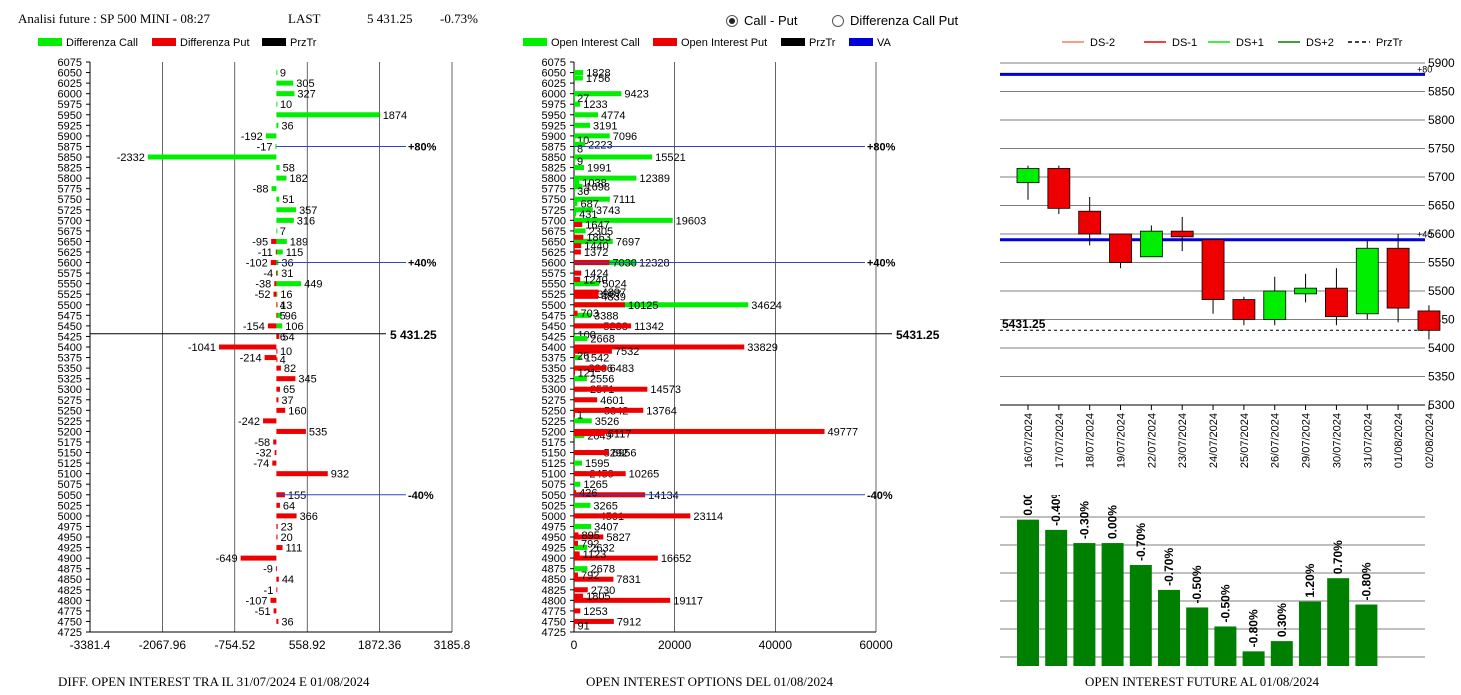 The height and width of the screenshot is (695, 1461). Describe the element at coordinates (596, 274) in the screenshot. I see `data-label: 1424` at that location.